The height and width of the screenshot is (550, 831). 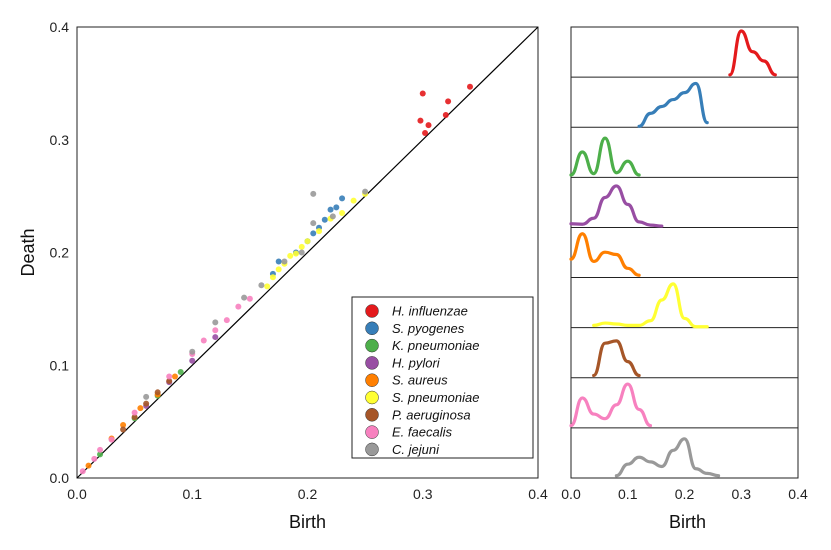 What do you see at coordinates (798, 494) in the screenshot?
I see `density-x-tick-label: 0.4` at bounding box center [798, 494].